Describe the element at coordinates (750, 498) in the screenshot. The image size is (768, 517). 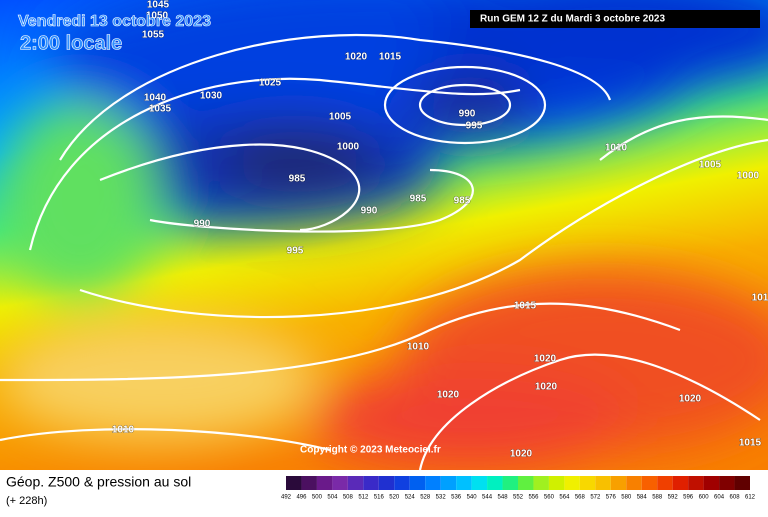
I see `colorbar-tick: 612` at that location.